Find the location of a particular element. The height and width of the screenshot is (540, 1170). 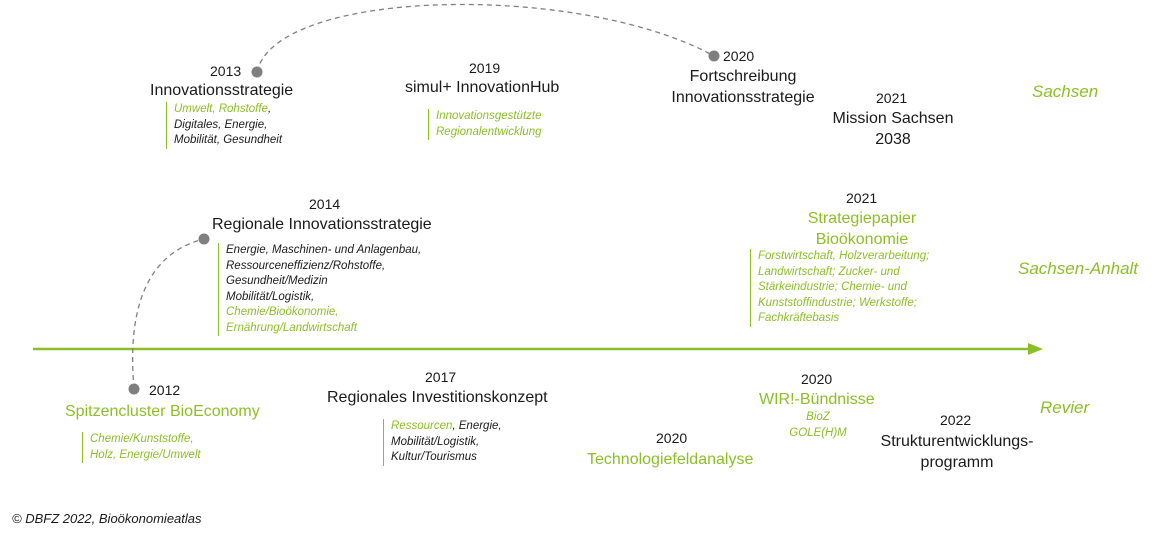

note-2021sa-line2: Landwirtschaft; Zucker- und is located at coordinates (829, 271).